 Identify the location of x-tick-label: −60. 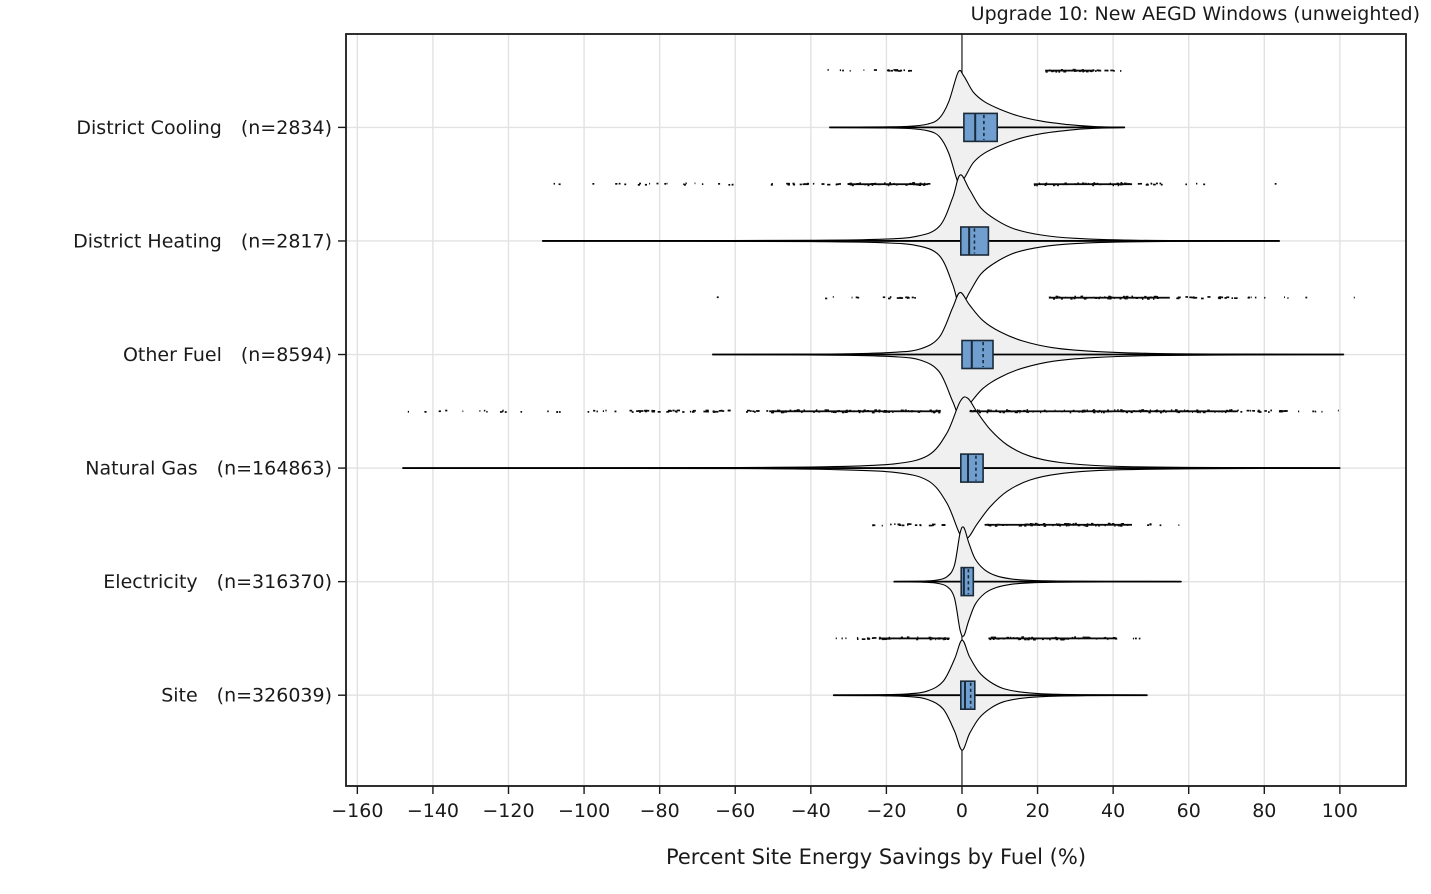
(735, 811).